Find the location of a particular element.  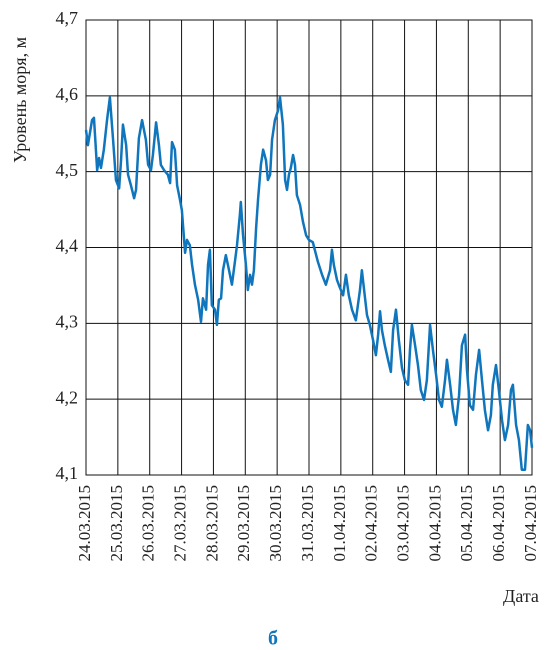

y-axis-label: Уровень моря, м is located at coordinates (20, 100).